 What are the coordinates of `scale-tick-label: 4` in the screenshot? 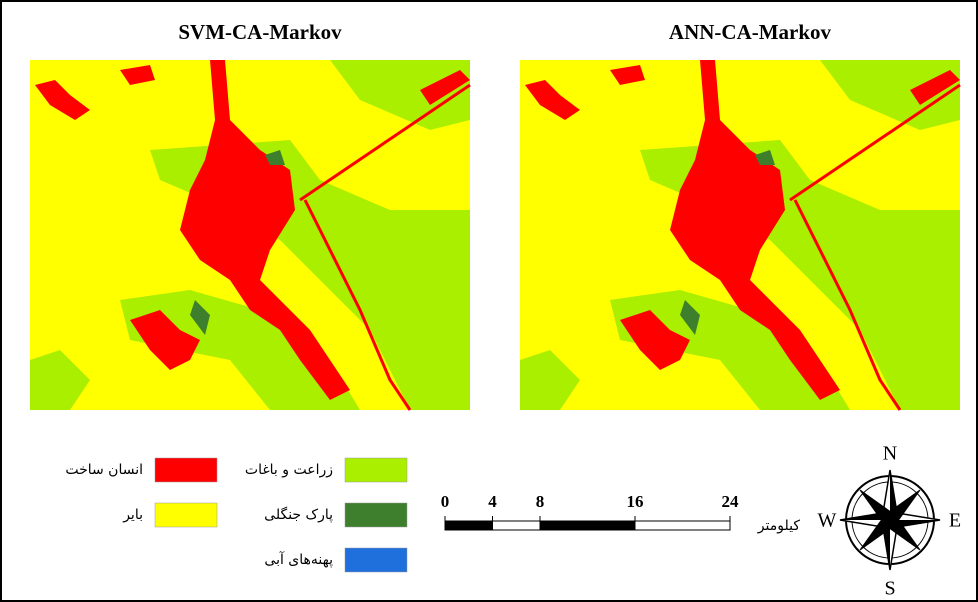 It's located at (492, 501).